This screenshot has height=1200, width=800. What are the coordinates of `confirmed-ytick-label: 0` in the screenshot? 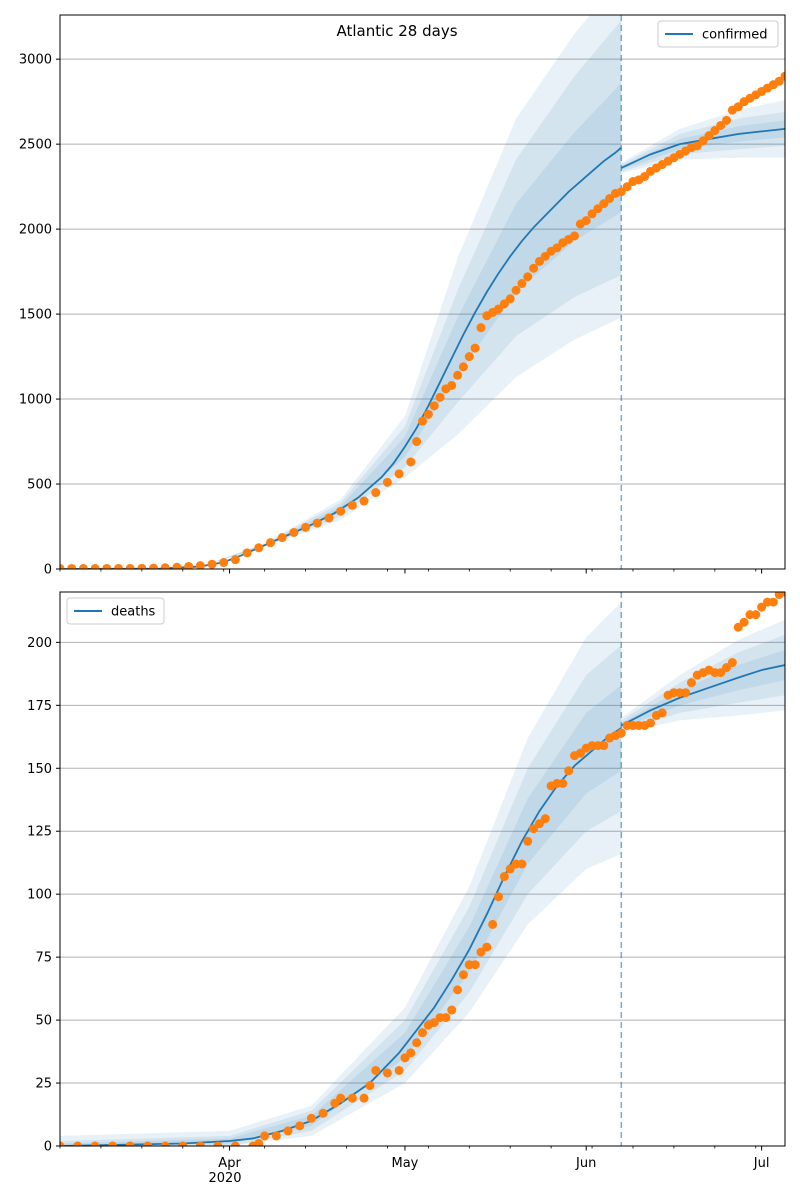 It's located at (48, 570).